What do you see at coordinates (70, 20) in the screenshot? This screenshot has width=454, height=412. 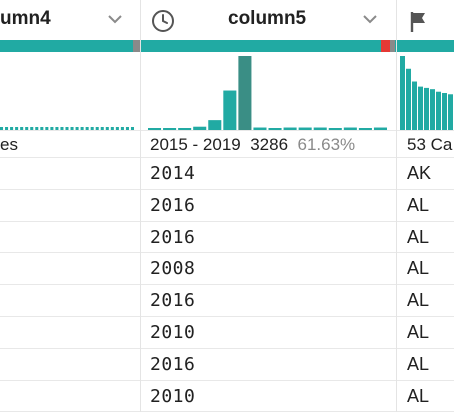 I see `column4-header: umn4` at bounding box center [70, 20].